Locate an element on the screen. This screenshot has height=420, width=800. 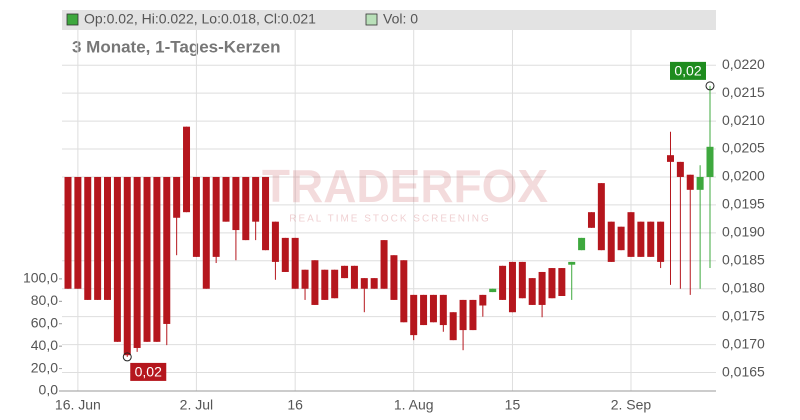
low-marker is located at coordinates (127, 357).